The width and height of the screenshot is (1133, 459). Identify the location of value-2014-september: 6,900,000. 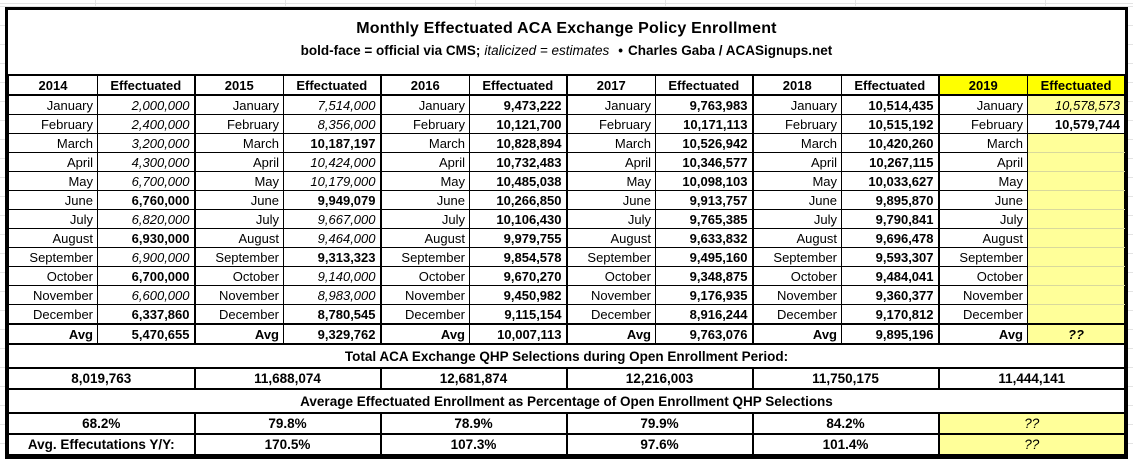
(146, 257).